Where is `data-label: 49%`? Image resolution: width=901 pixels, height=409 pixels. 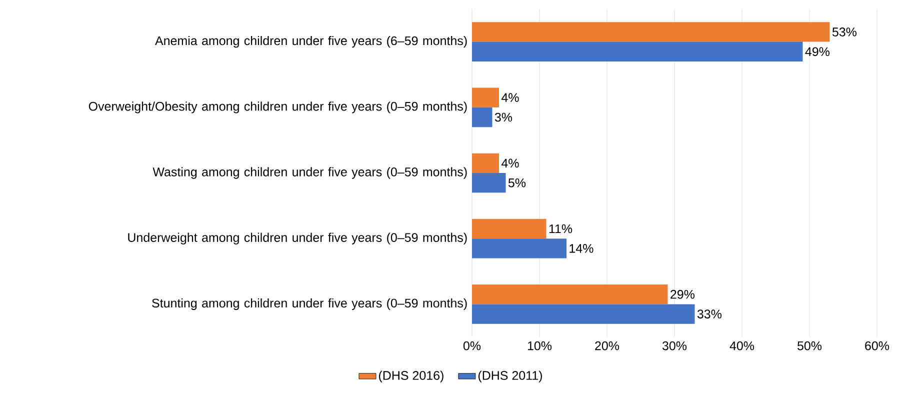
data-label: 49% is located at coordinates (817, 51).